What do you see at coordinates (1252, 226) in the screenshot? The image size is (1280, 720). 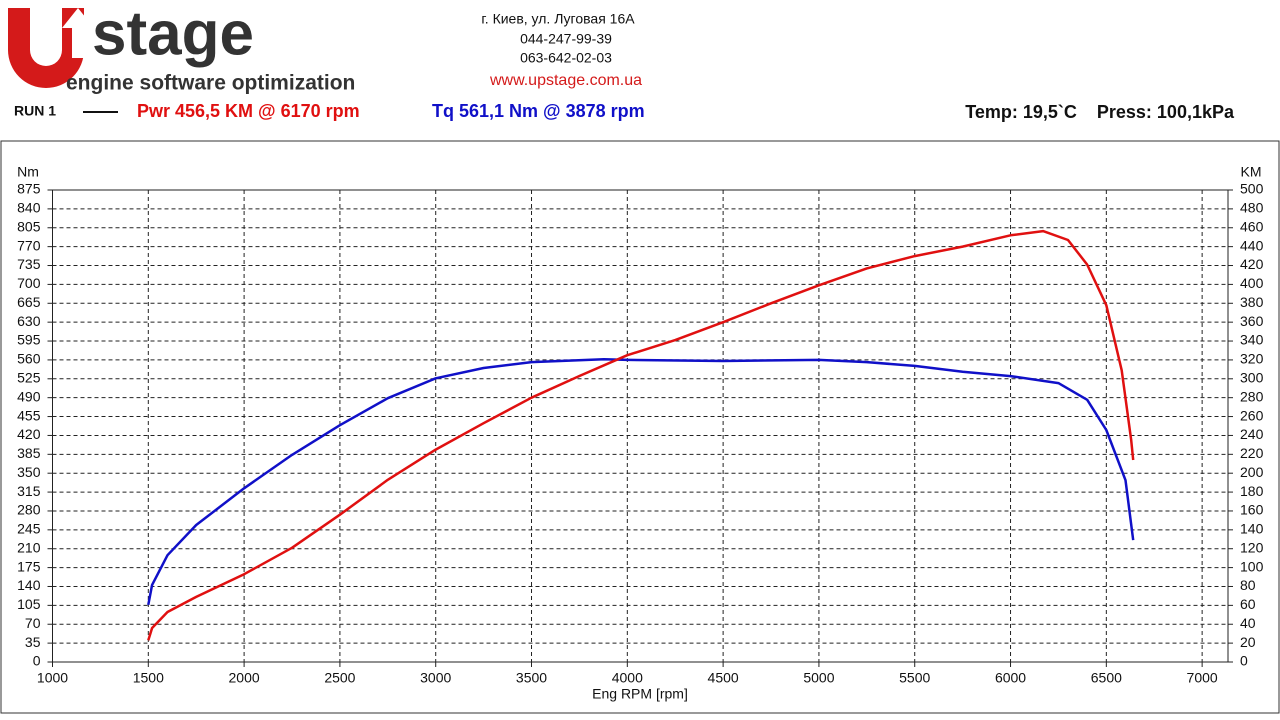 I see `y2-tick-label: 460` at bounding box center [1252, 226].